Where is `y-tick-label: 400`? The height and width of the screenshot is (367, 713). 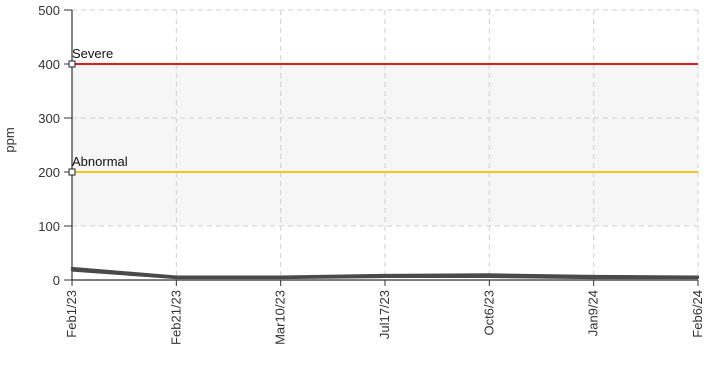 y-tick-label: 400 is located at coordinates (49, 64).